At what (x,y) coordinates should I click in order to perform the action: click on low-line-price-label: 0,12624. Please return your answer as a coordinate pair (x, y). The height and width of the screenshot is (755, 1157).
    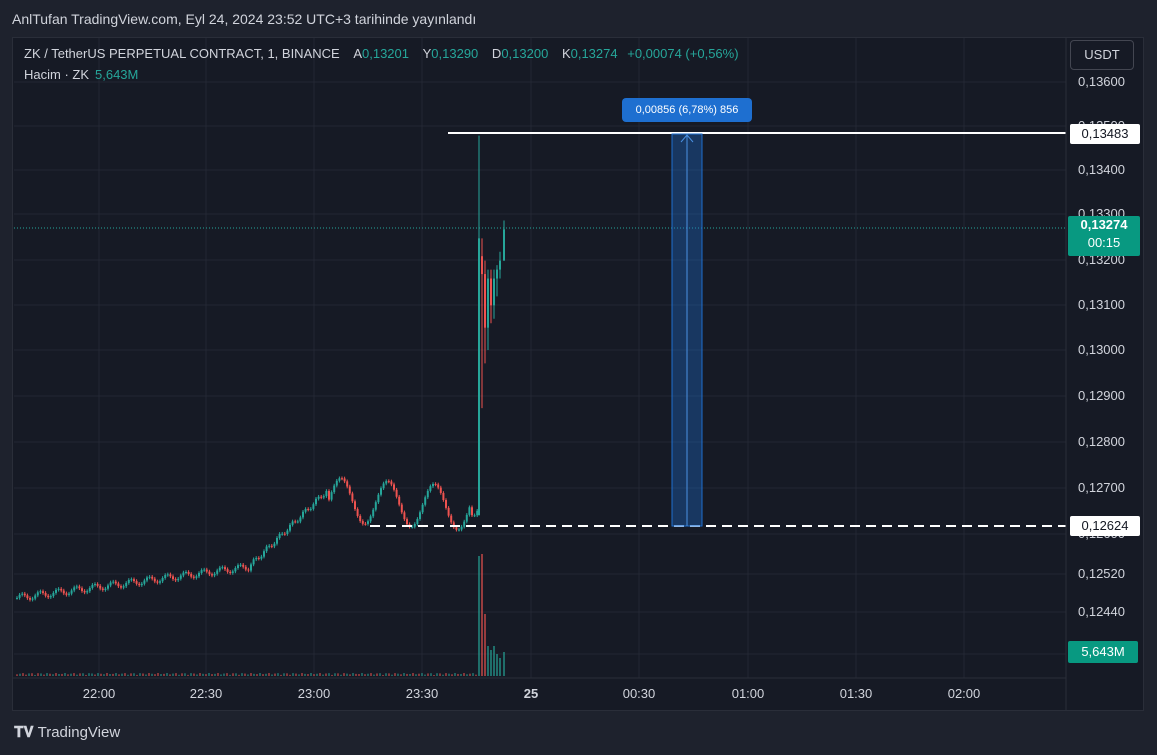
    Looking at the image, I should click on (1105, 526).